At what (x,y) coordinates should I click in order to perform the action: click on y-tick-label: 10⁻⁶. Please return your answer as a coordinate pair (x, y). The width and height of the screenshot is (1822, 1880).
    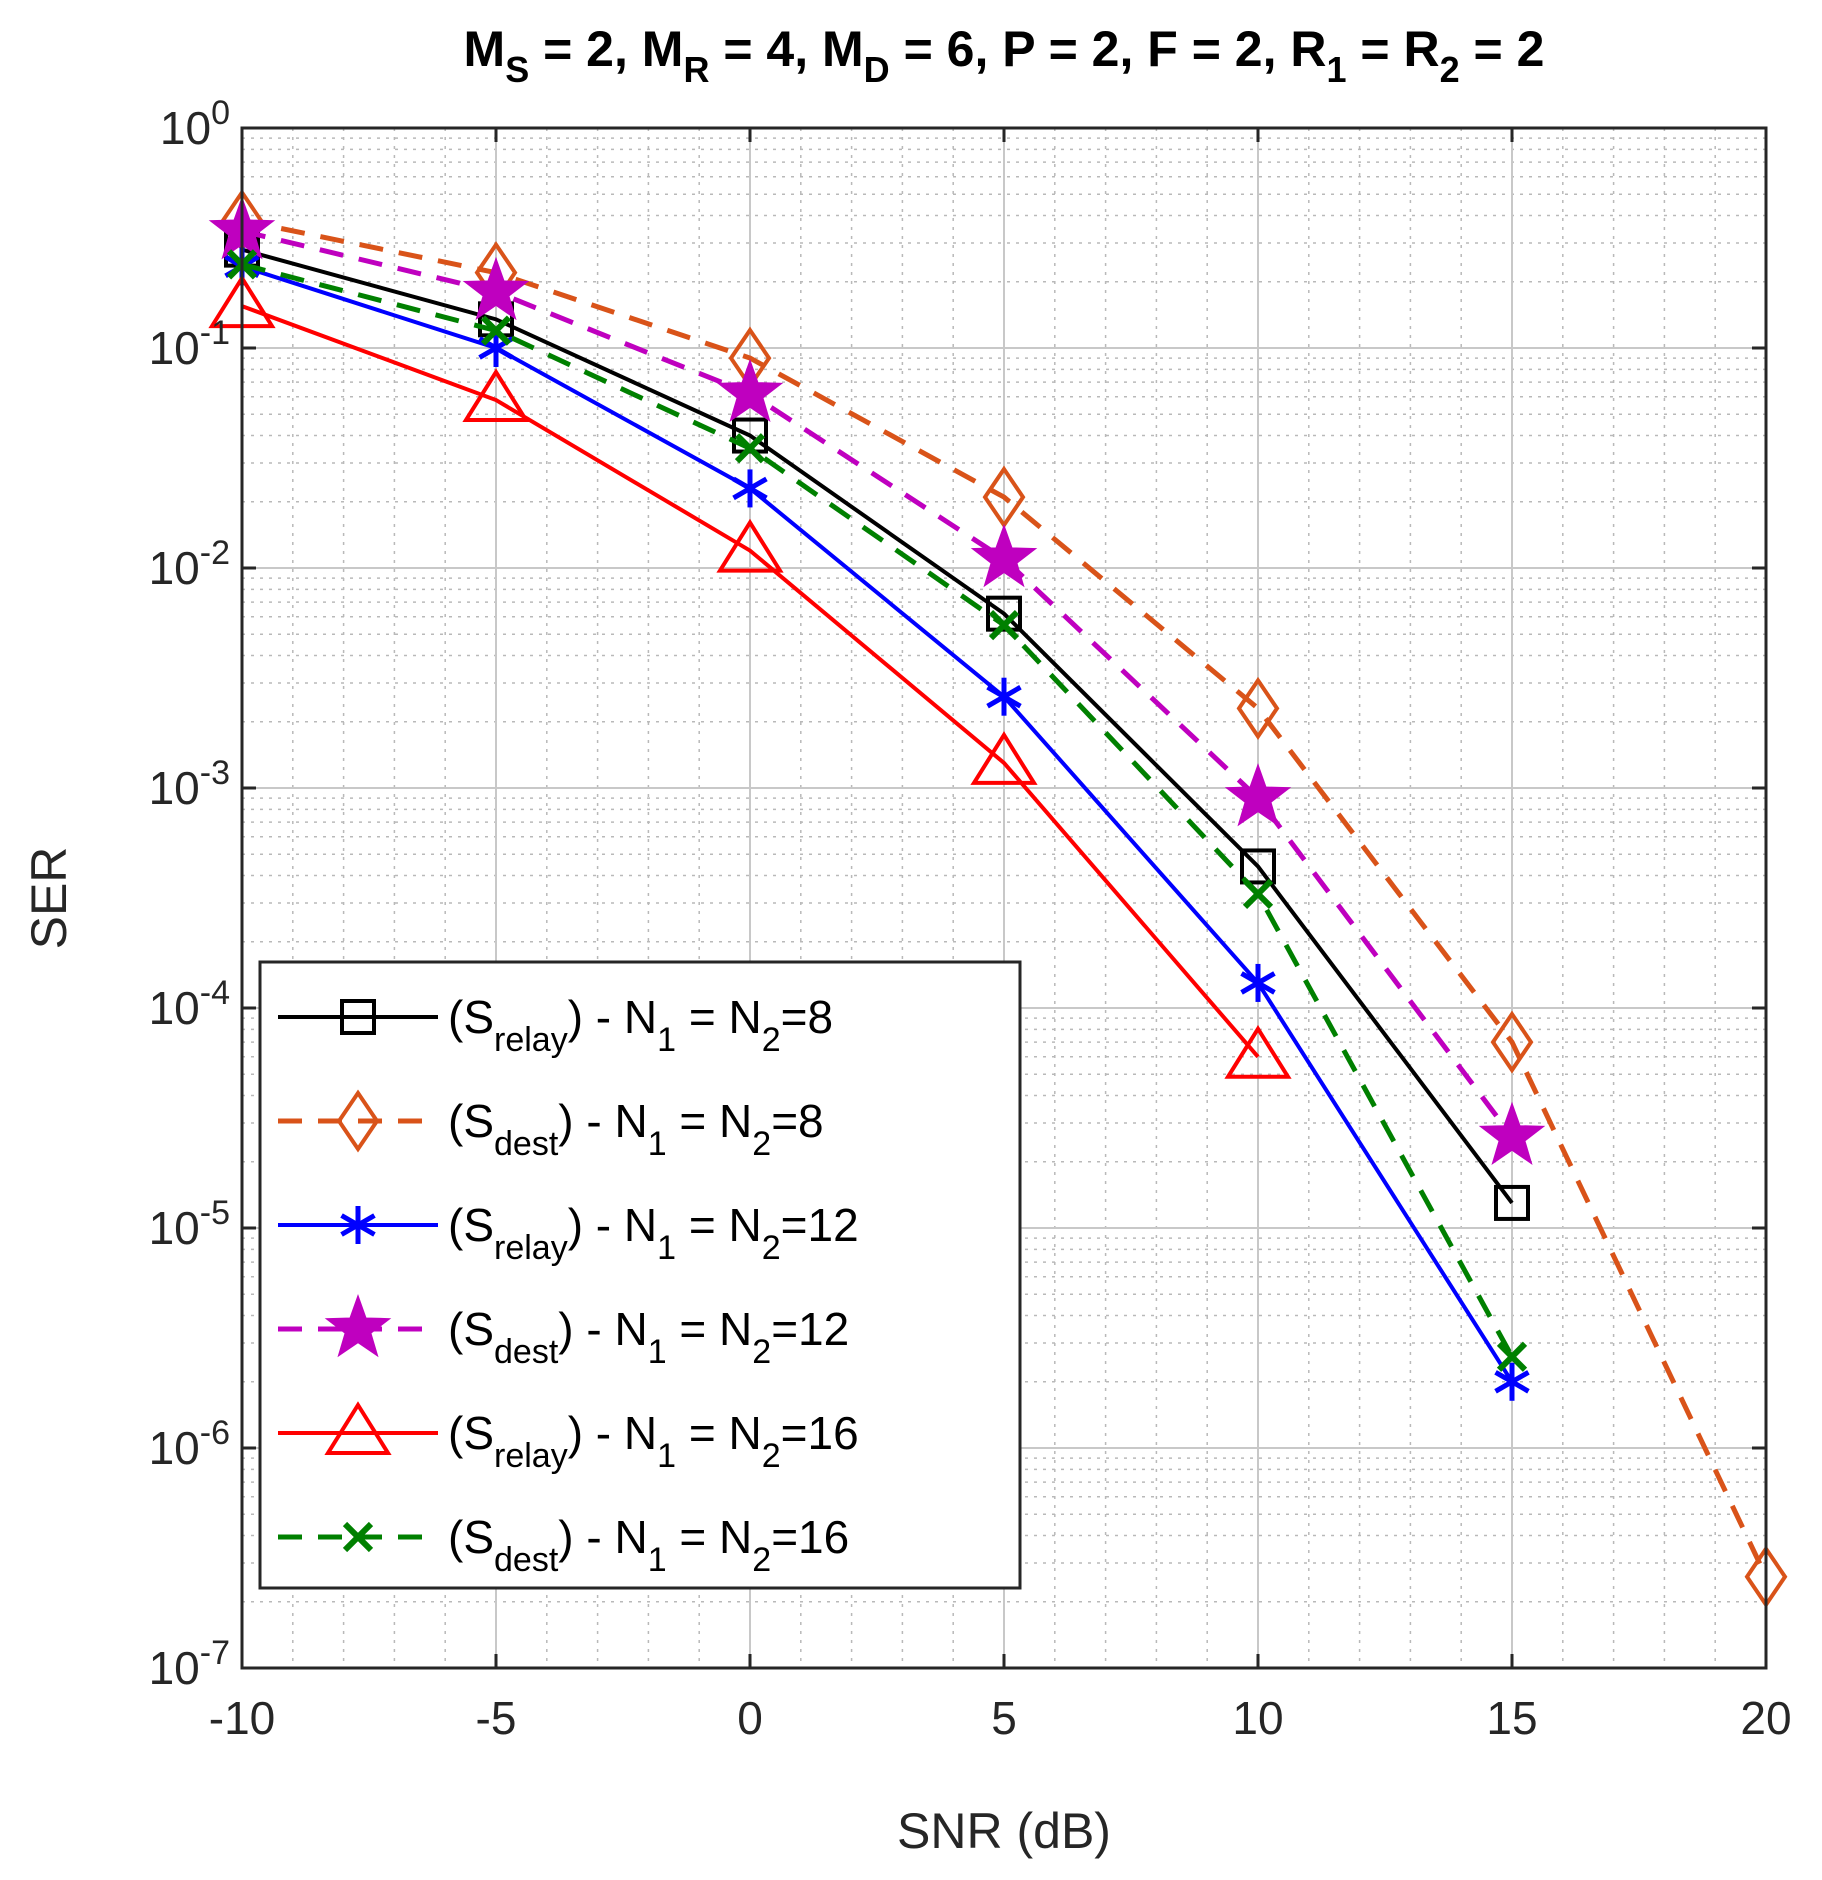
    Looking at the image, I should click on (189, 1444).